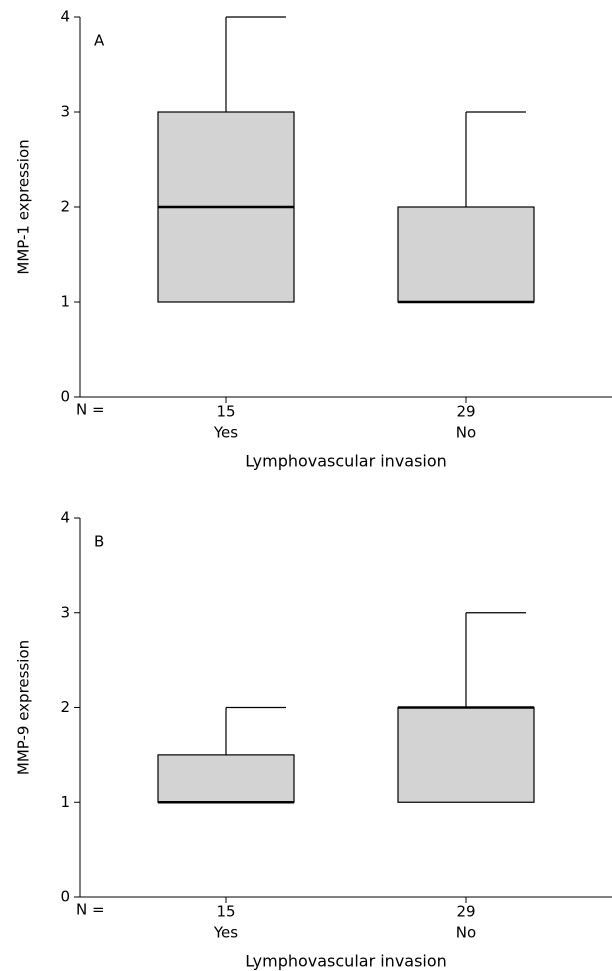 This screenshot has width=612, height=971. Describe the element at coordinates (99, 542) in the screenshot. I see `panel-label: B` at that location.